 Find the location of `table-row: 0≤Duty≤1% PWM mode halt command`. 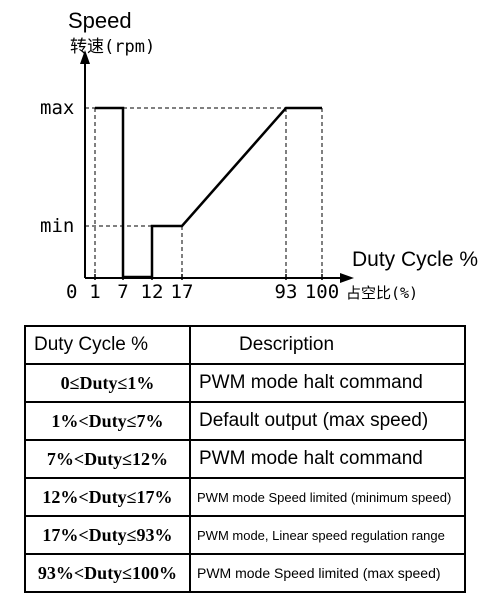

table-row: 0≤Duty≤1% PWM mode halt command is located at coordinates (245, 383).